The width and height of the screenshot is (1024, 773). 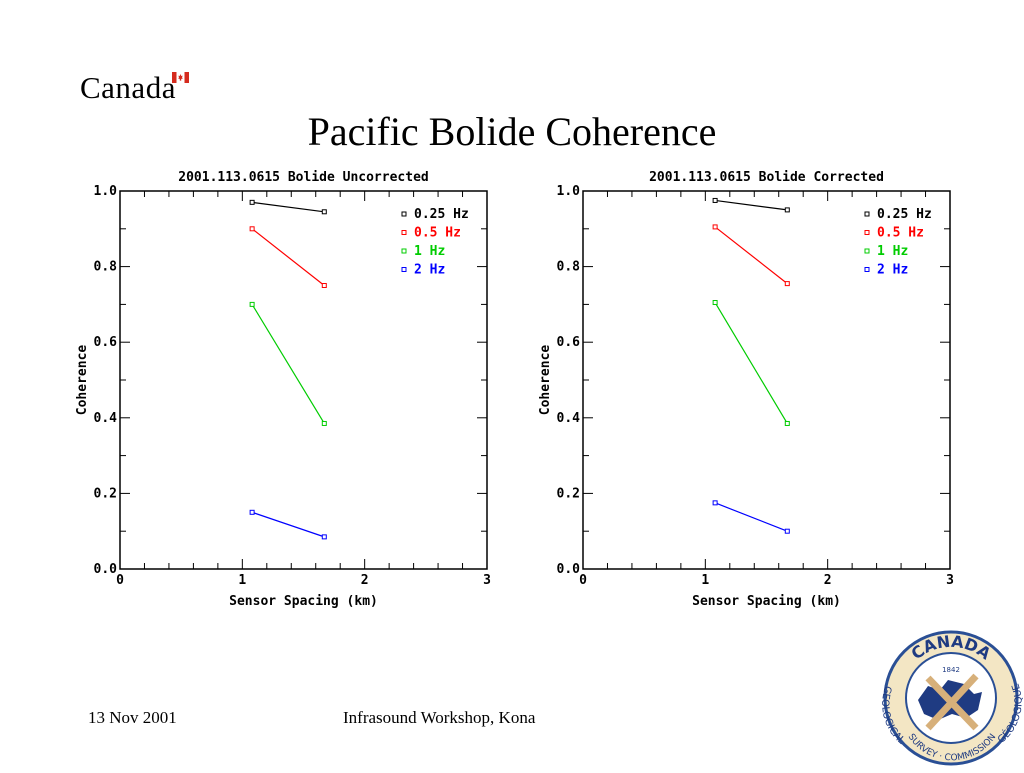 What do you see at coordinates (303, 177) in the screenshot?
I see `chart-title: 2001.113.0615 Bolide Uncorrected` at bounding box center [303, 177].